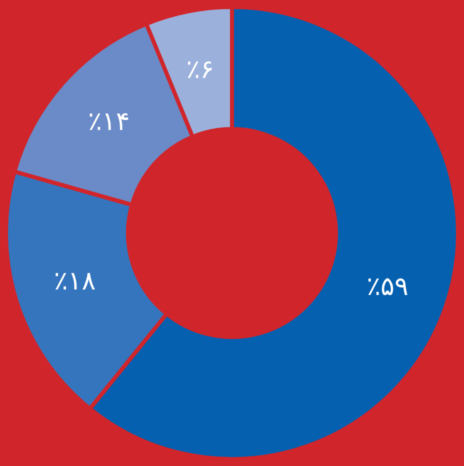 The width and height of the screenshot is (464, 466). Describe the element at coordinates (75, 281) in the screenshot. I see `data-label: ٪۱۸` at that location.